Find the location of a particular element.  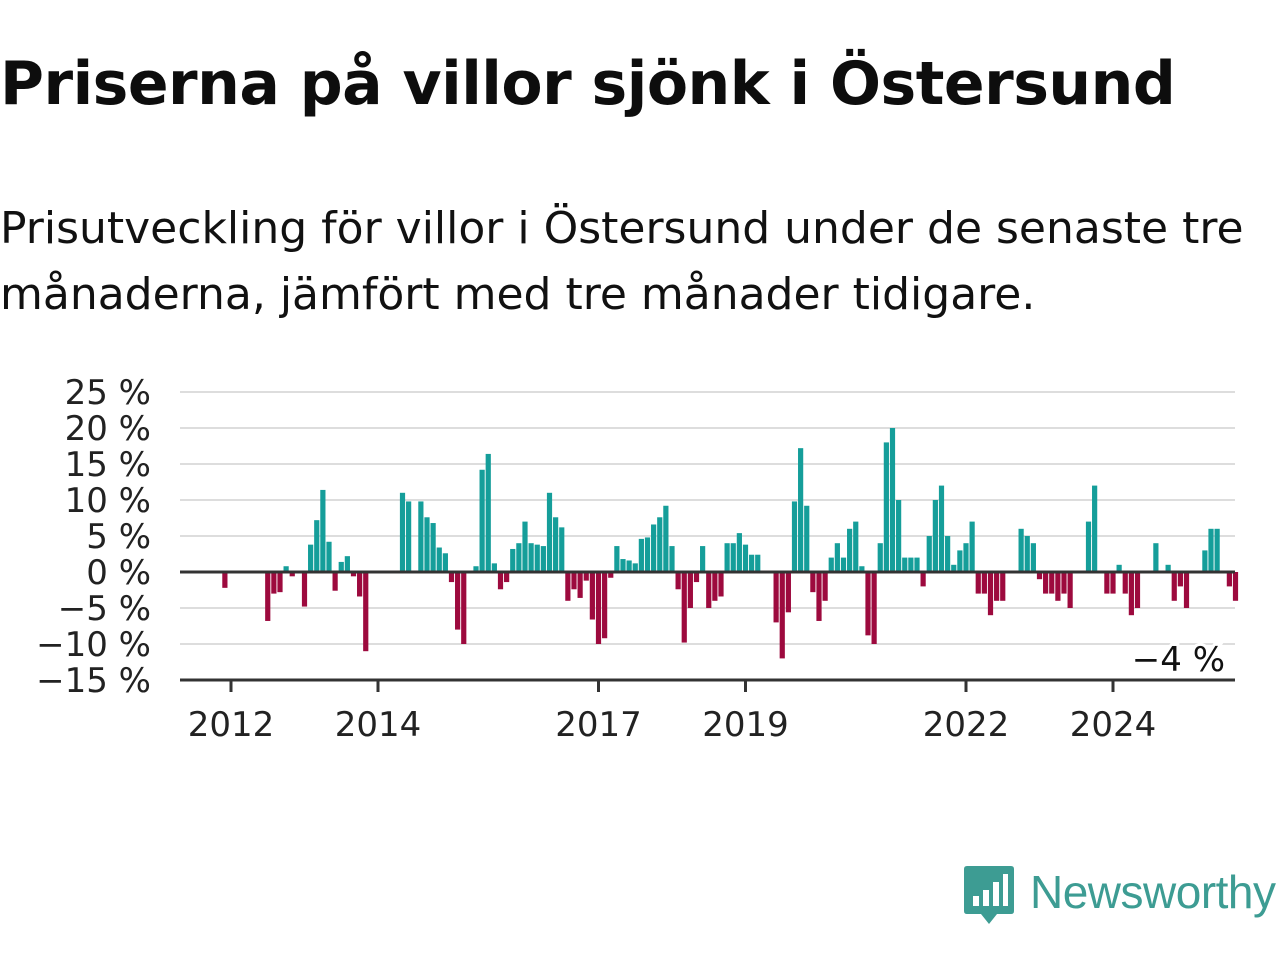

y-tick-label: −10 % is located at coordinates (93, 645).